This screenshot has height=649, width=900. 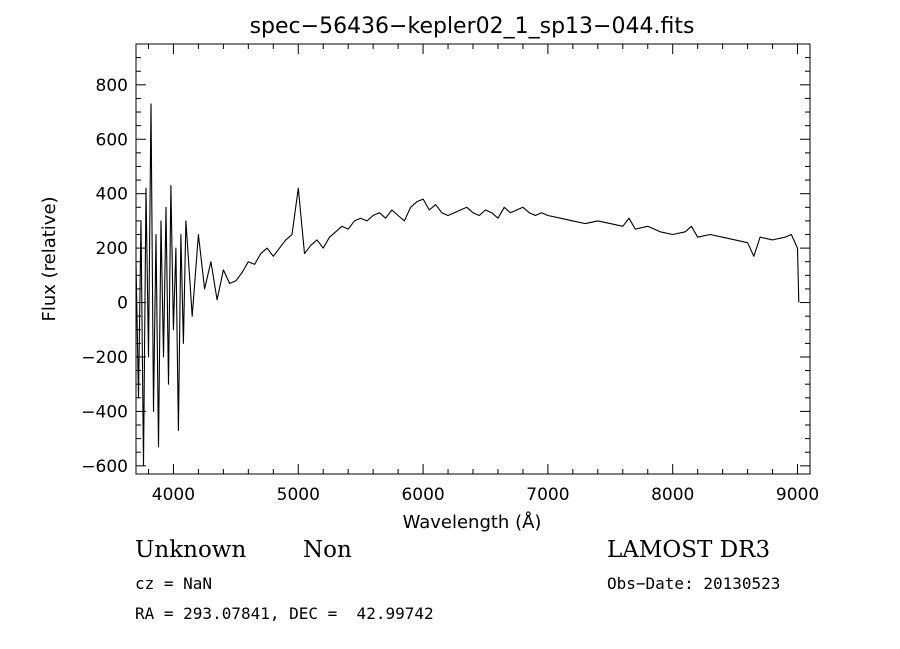 I want to click on obs-date-label: Obs−Date: 20130523, so click(x=694, y=583).